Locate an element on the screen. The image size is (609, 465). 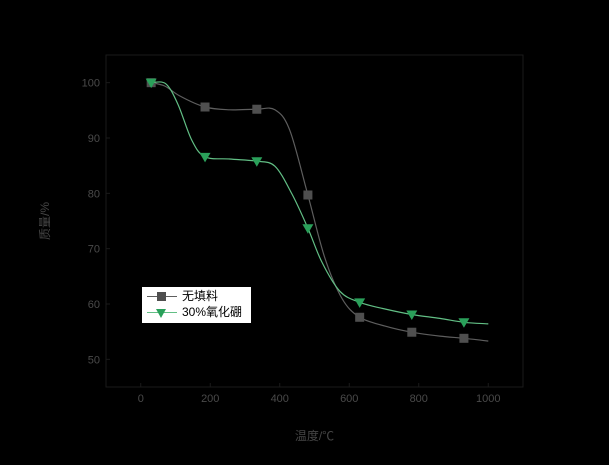
x-tick-label: 0 is located at coordinates (141, 399).